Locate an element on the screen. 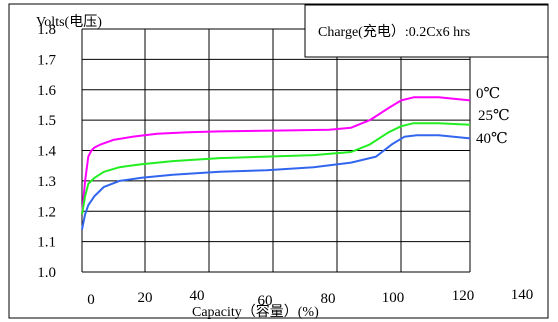 Image resolution: width=558 pixels, height=322 pixels. legend-entry-1: 25℃ is located at coordinates (494, 116).